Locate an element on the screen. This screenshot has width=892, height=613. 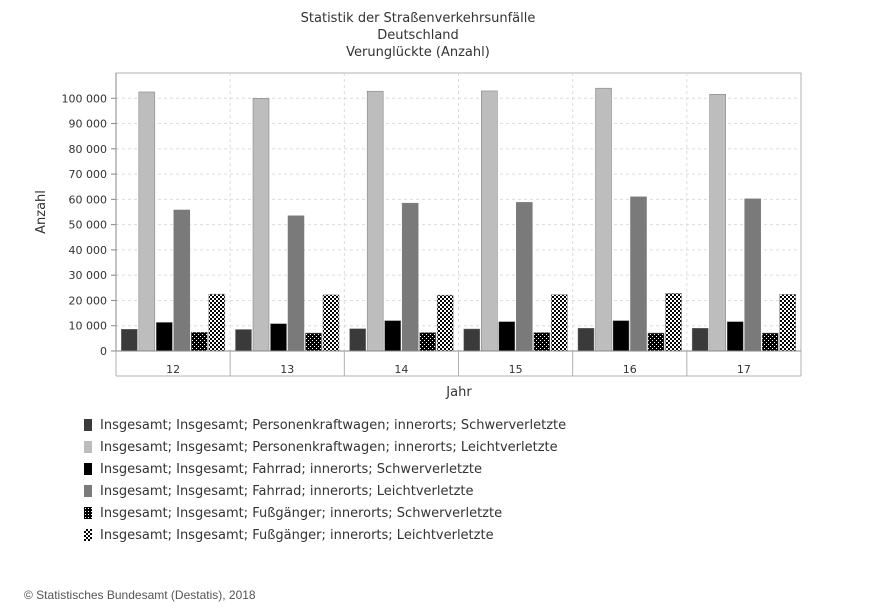
y-tick-label: 70 000 is located at coordinates (88, 174).